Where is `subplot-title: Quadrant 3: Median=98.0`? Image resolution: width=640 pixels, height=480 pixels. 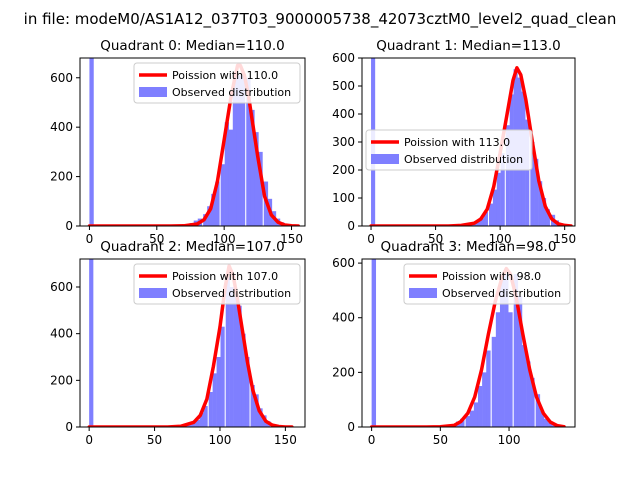 subplot-title: Quadrant 3: Median=98.0 is located at coordinates (469, 247).